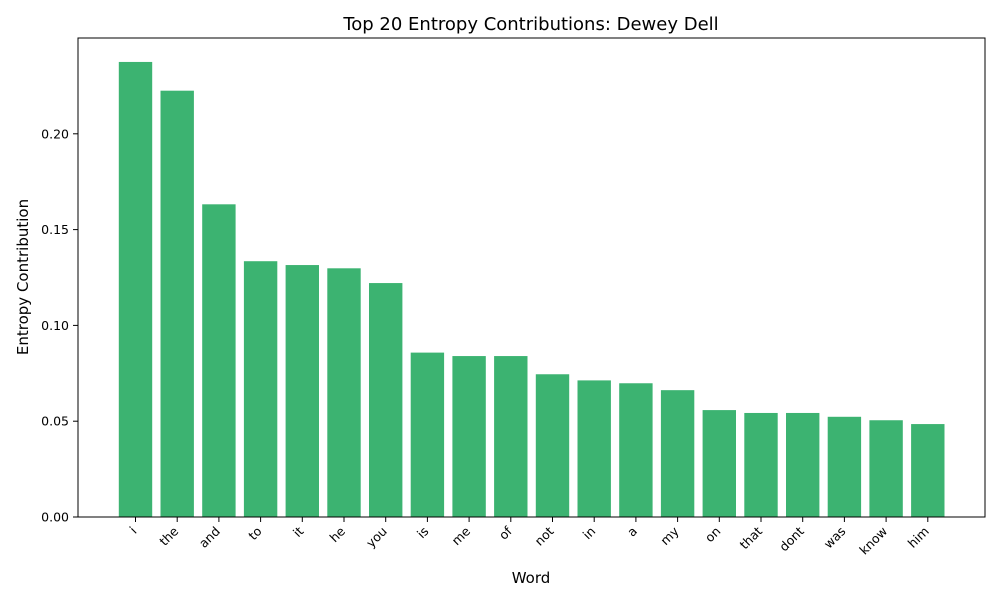 This screenshot has height=600, width=1000. I want to click on bar-he, so click(344, 392).